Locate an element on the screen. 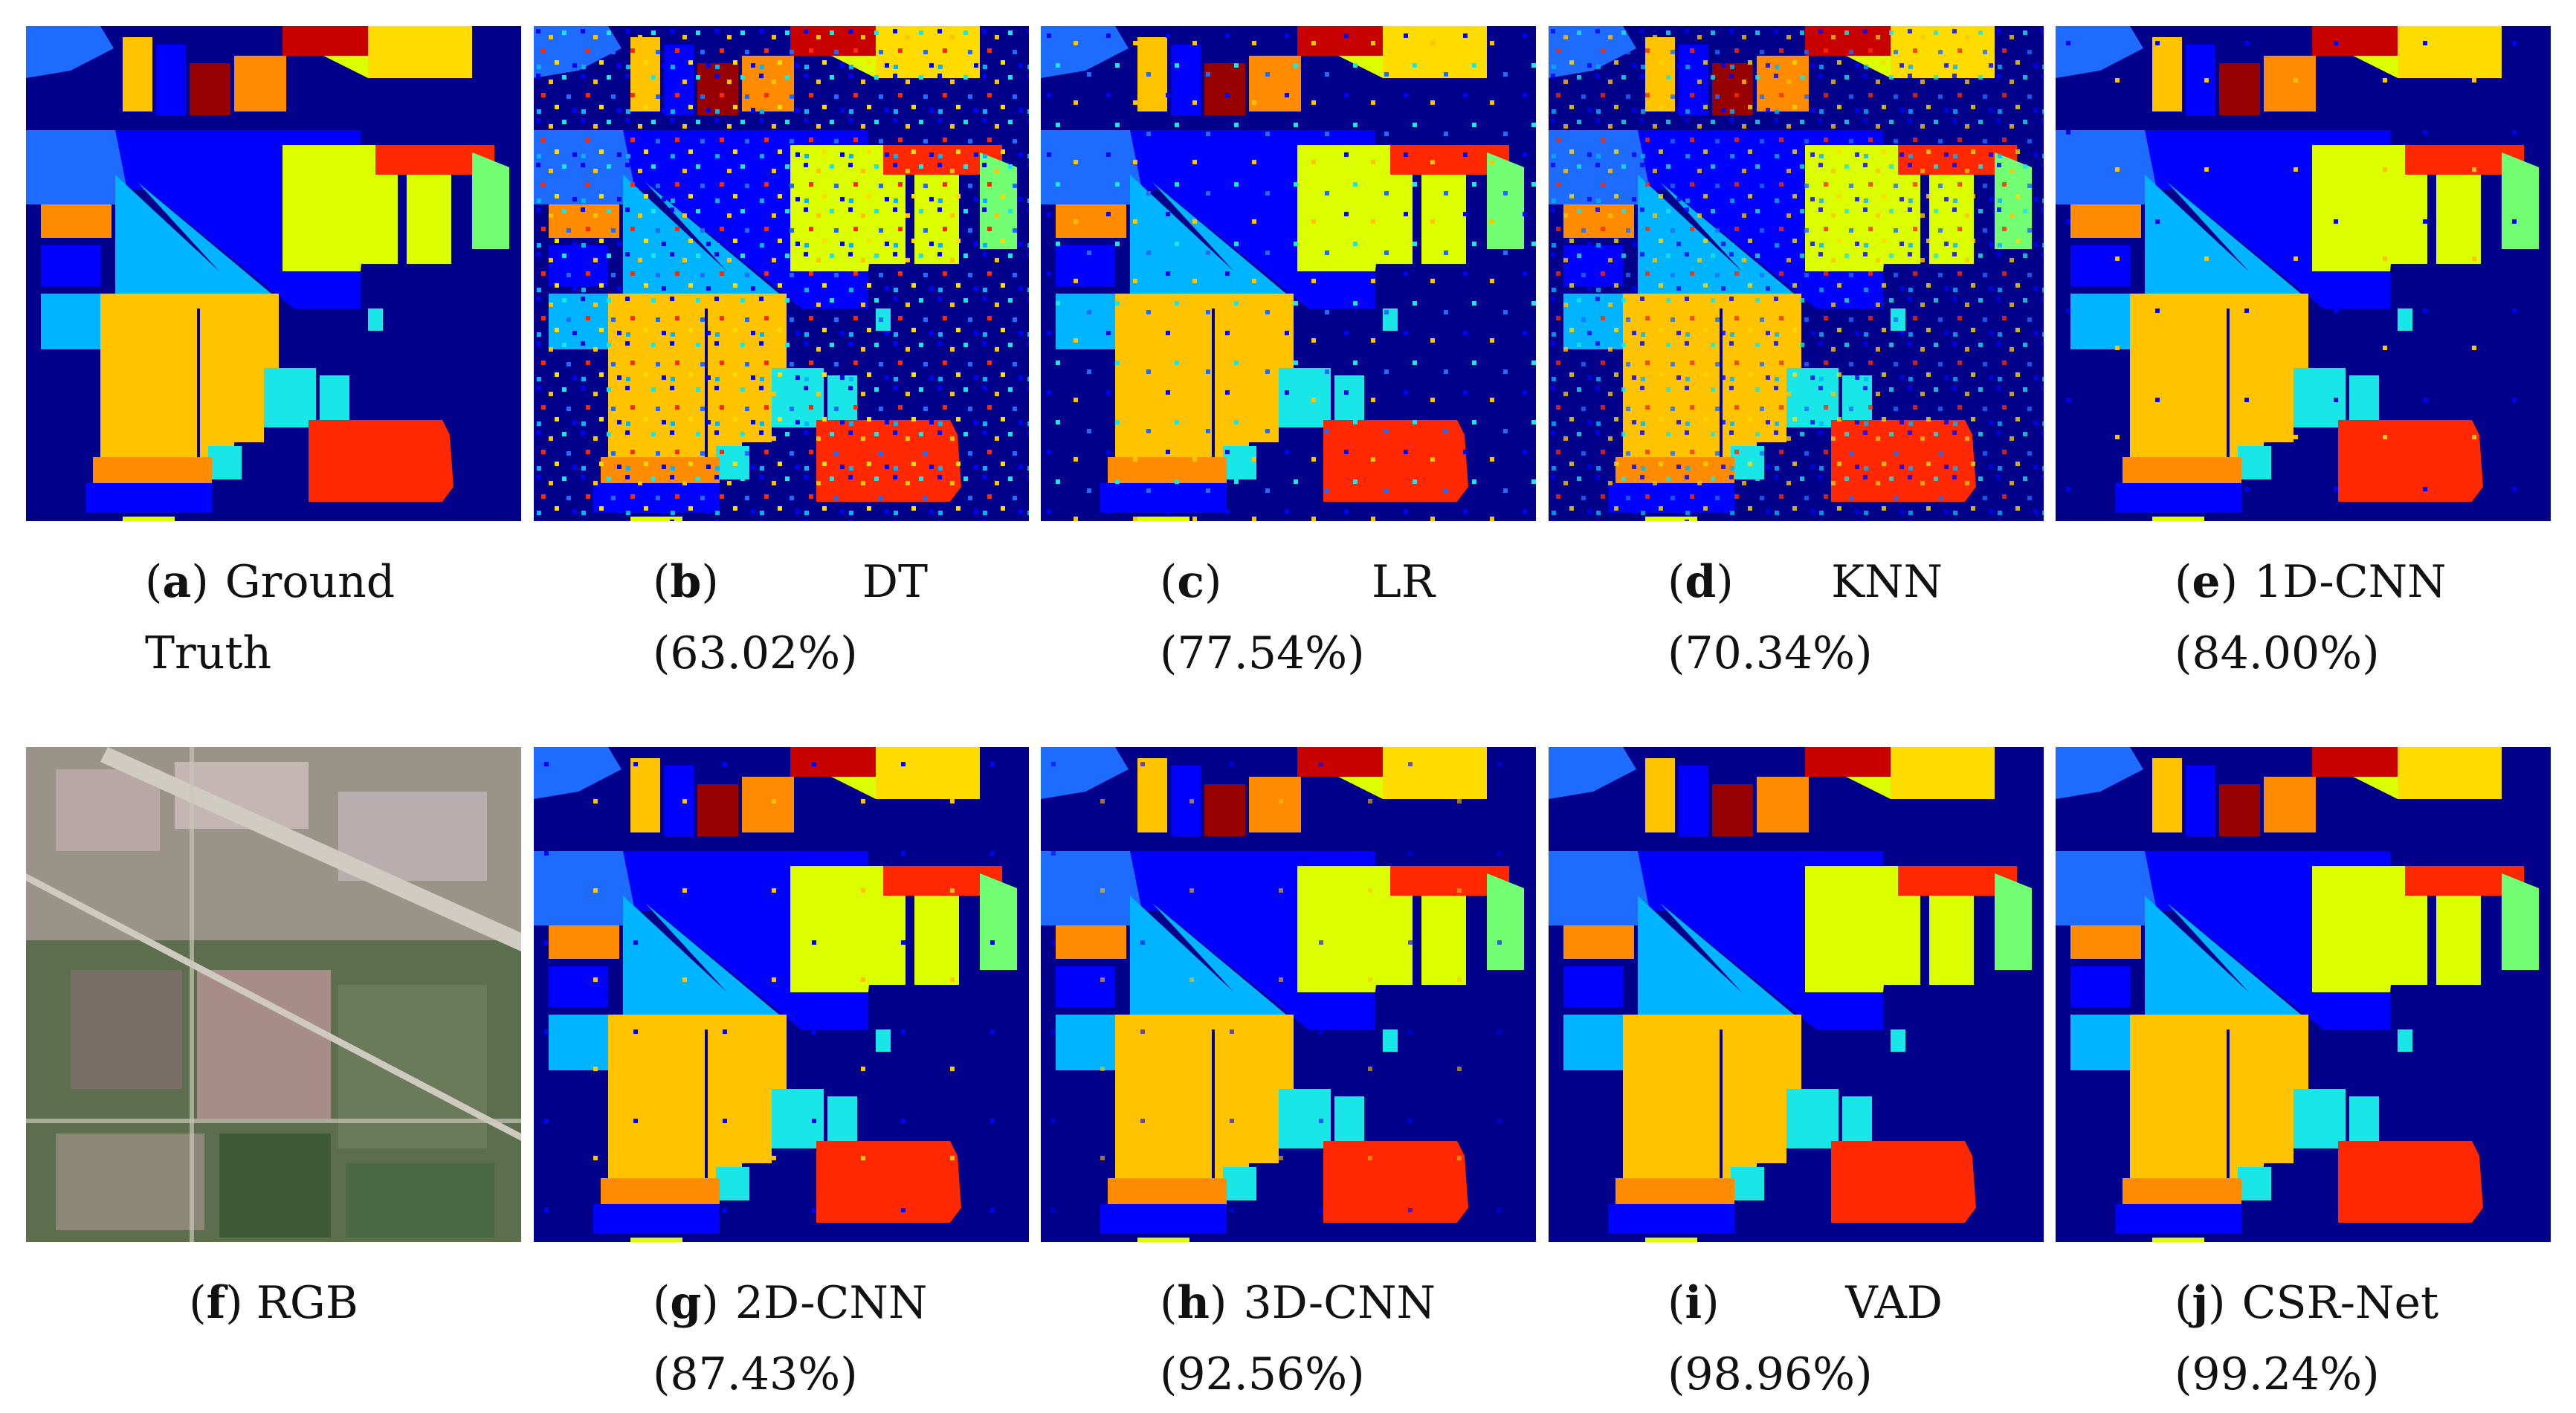 Image resolution: width=2576 pixels, height=1413 pixels. vad-map is located at coordinates (1796, 994).